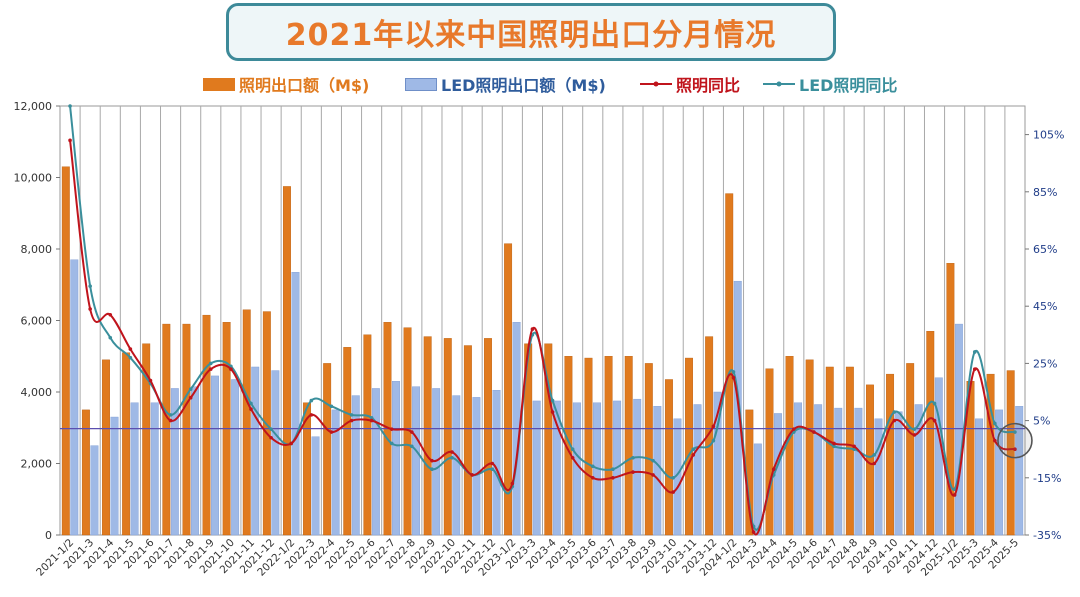 This screenshot has width=1080, height=597. Describe the element at coordinates (33, 106) in the screenshot. I see `left-axis-tick-label: 12,000` at that location.